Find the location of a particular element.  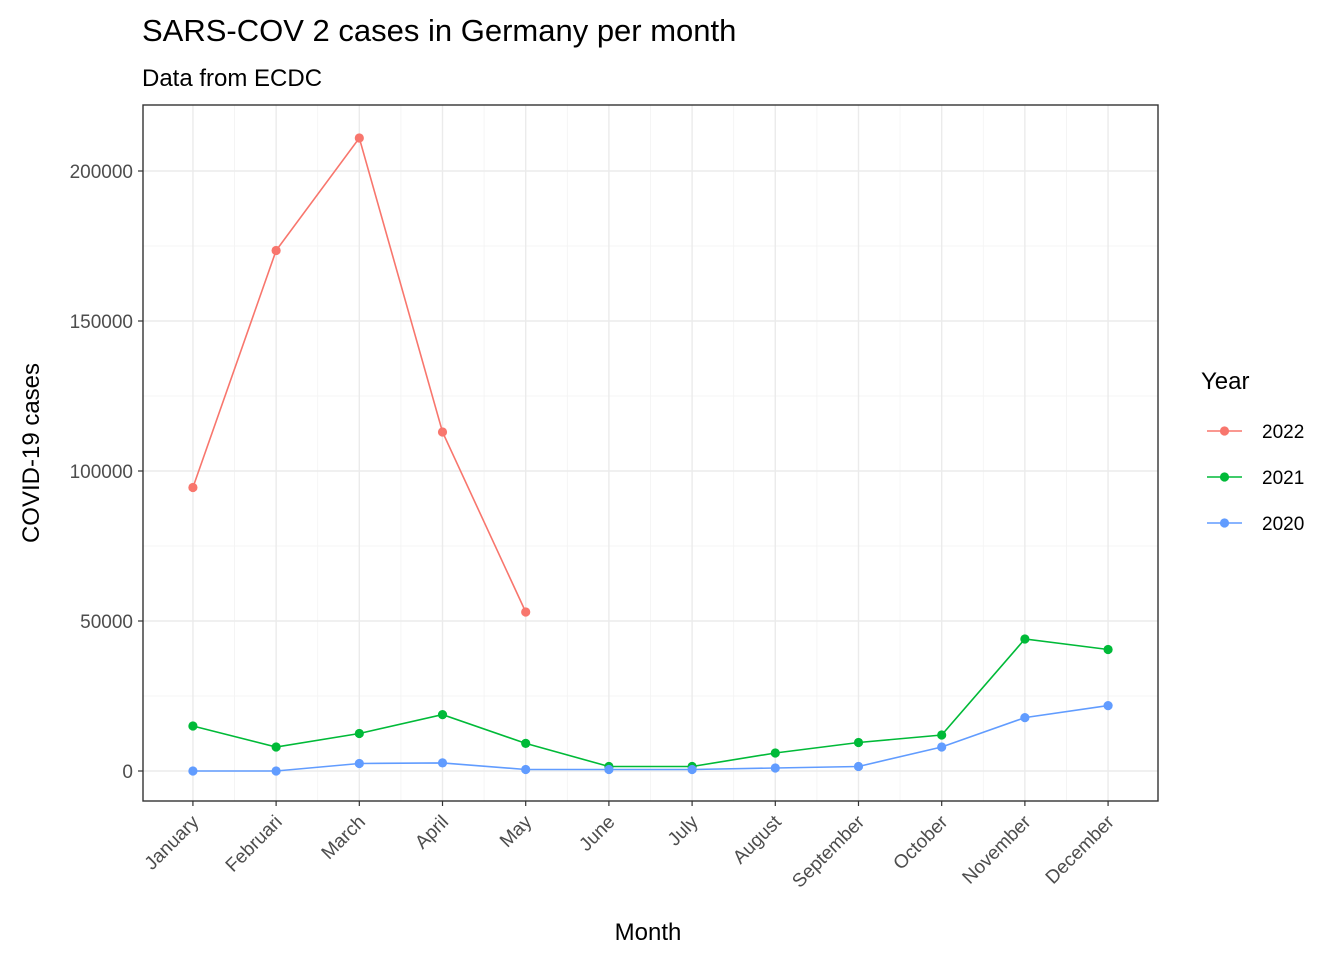

legend-label: 2022 is located at coordinates (1283, 432).